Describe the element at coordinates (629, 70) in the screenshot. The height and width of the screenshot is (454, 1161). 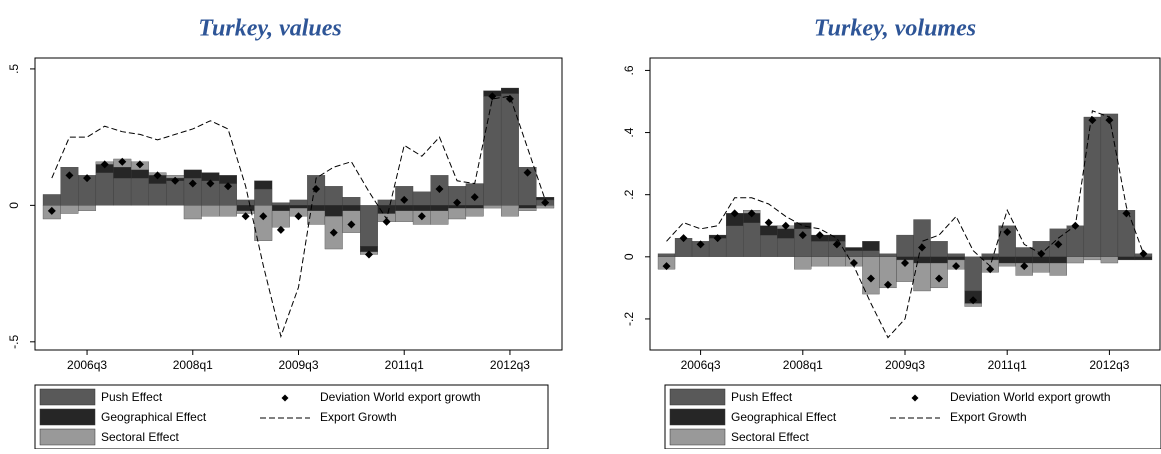
I see `y-tick-label: .6` at that location.